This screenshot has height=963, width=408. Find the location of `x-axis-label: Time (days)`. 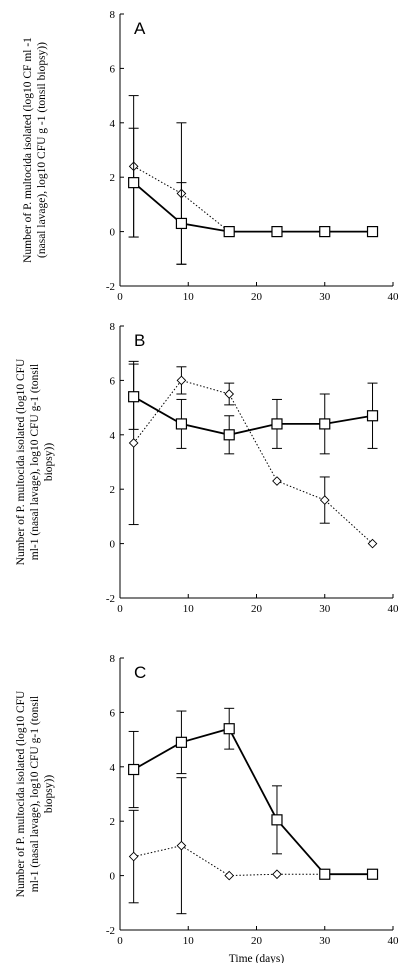

x-axis-label: Time (days) is located at coordinates (257, 958).